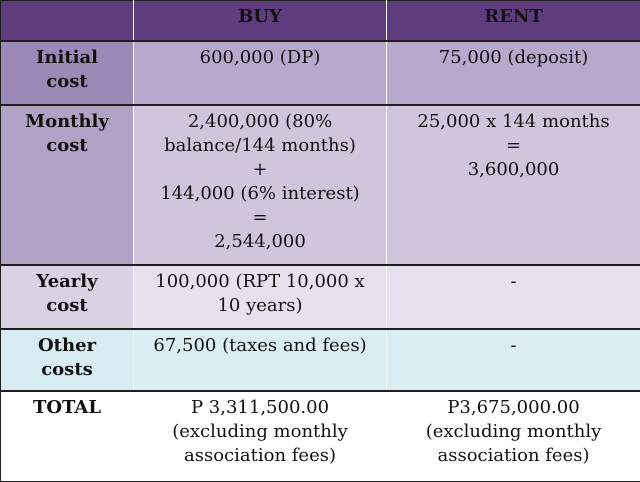  Describe the element at coordinates (513, 297) in the screenshot. I see `rent-yearly-cost: -` at that location.